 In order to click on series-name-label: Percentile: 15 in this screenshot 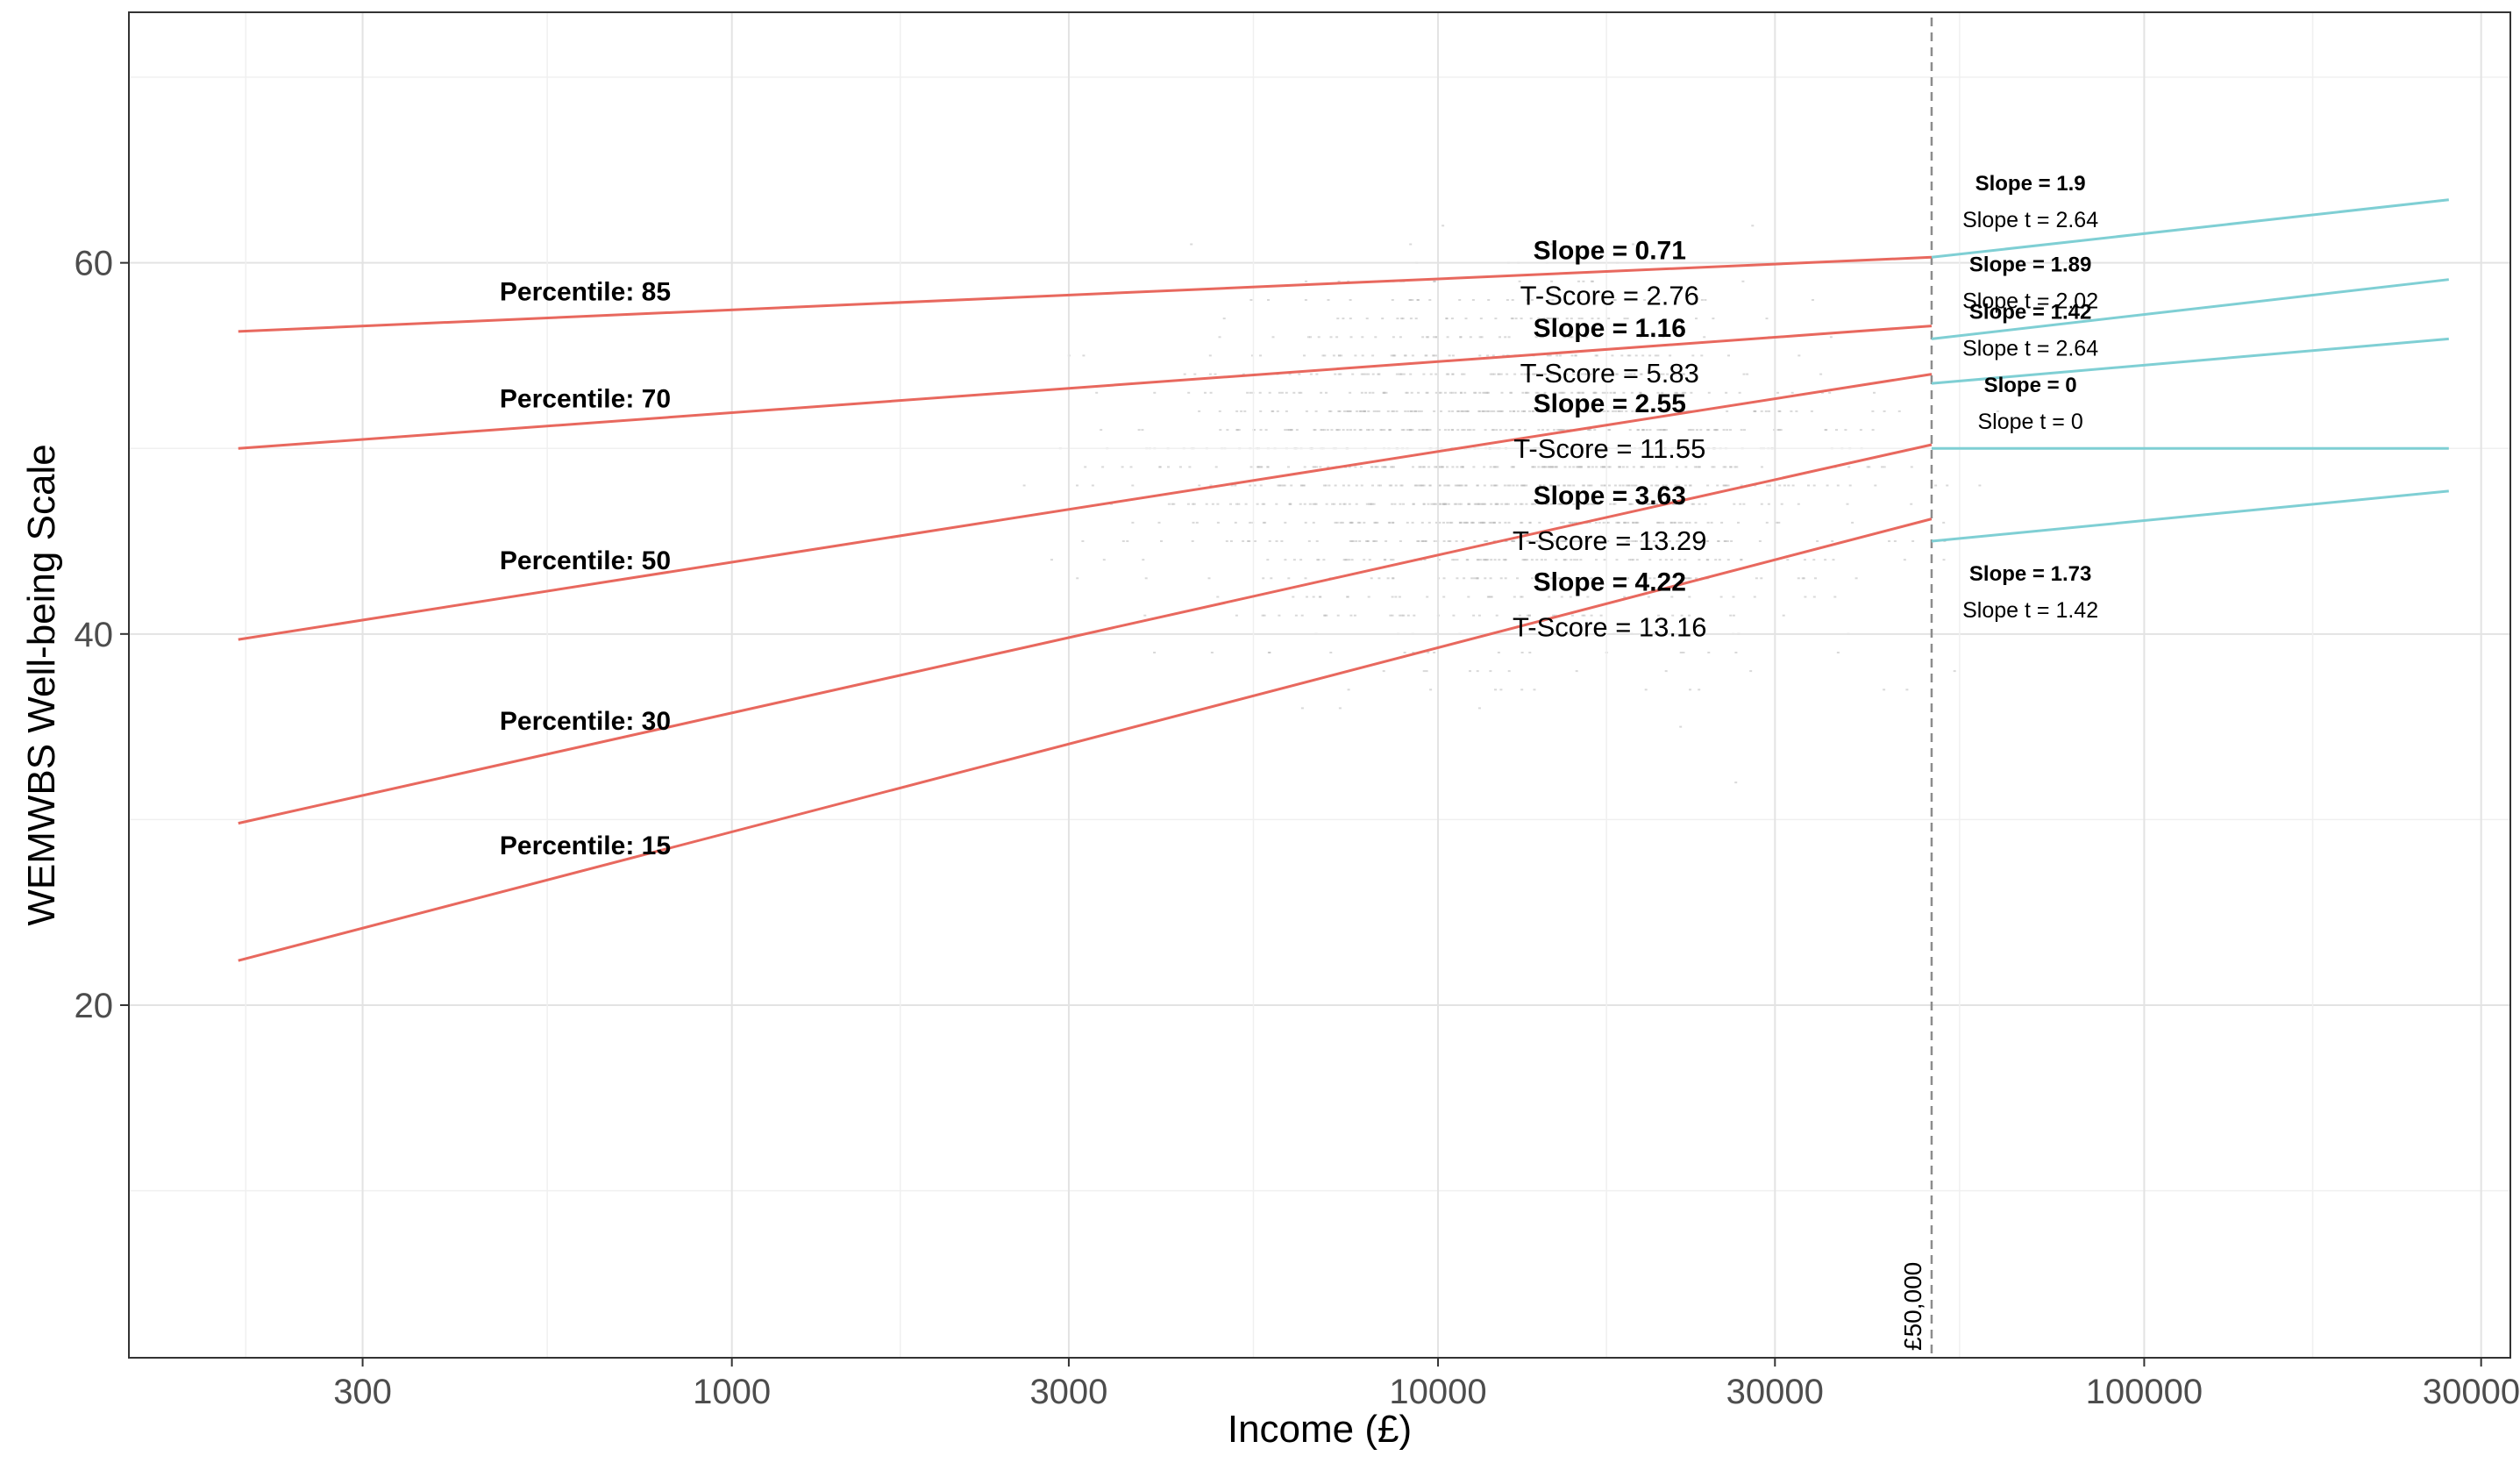, I will do `click(585, 845)`.